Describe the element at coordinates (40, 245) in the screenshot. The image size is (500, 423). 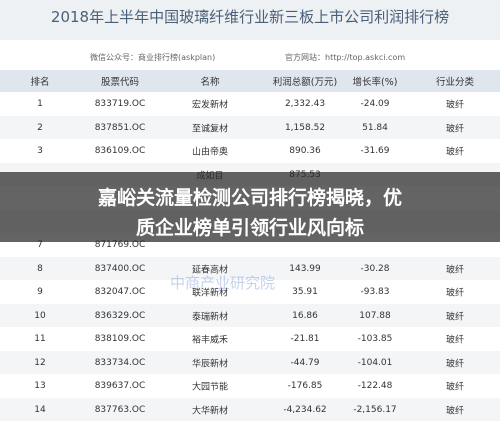
I see `cell: 7` at that location.